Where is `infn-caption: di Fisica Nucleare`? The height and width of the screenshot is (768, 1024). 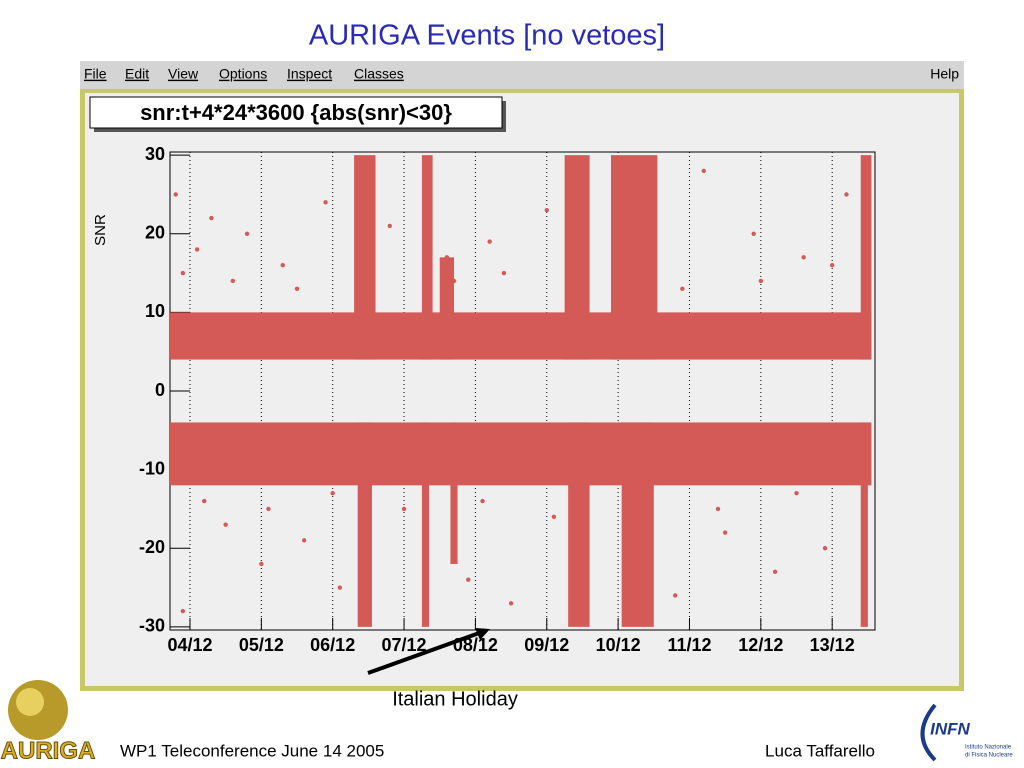
infn-caption: di Fisica Nucleare is located at coordinates (989, 756).